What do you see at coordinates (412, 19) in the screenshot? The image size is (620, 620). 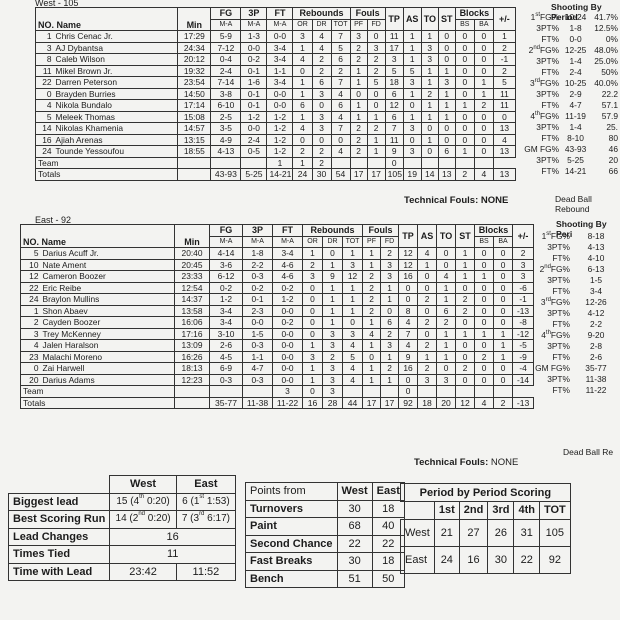 I see `as-header: AS` at bounding box center [412, 19].